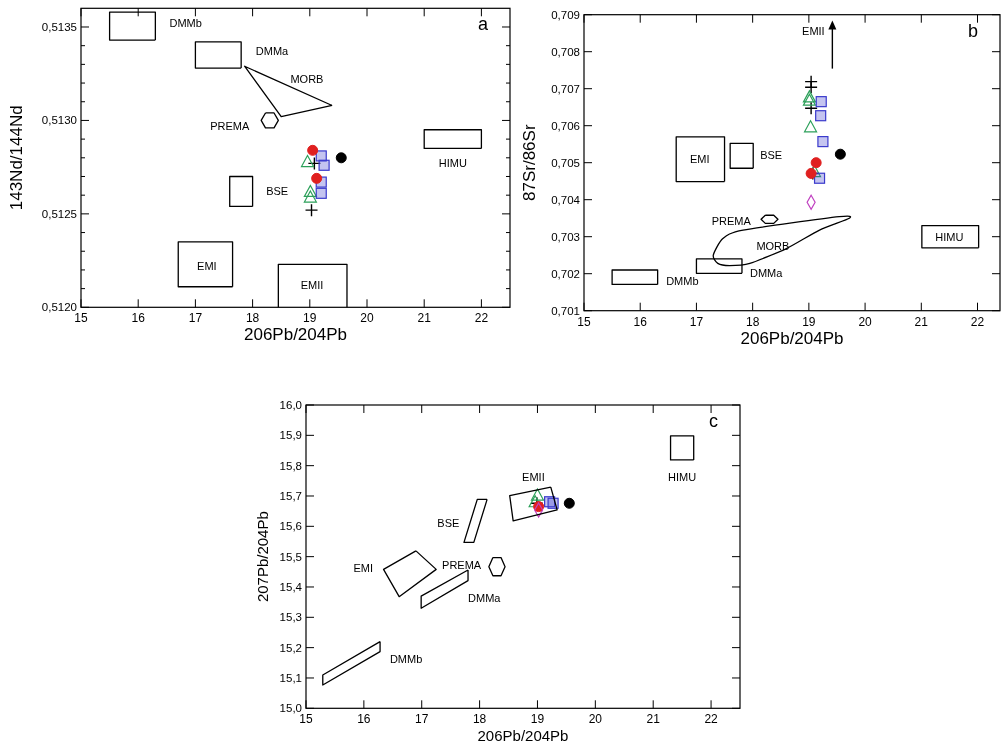 The image size is (1002, 751). I want to click on y-tick-label: 0,705, so click(565, 162).